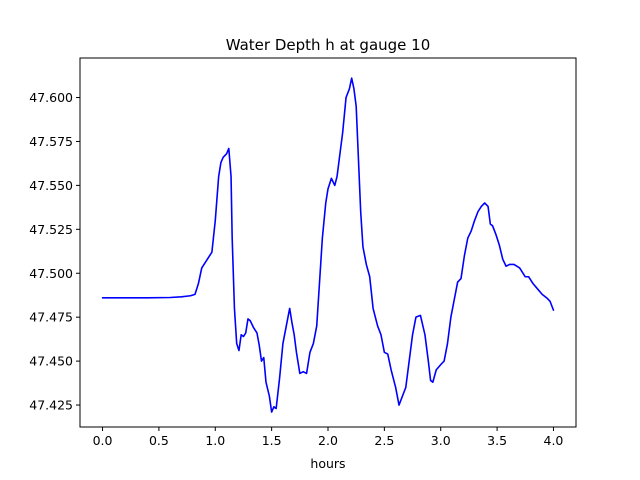  Describe the element at coordinates (51, 229) in the screenshot. I see `y-tick-label: 47.525` at that location.